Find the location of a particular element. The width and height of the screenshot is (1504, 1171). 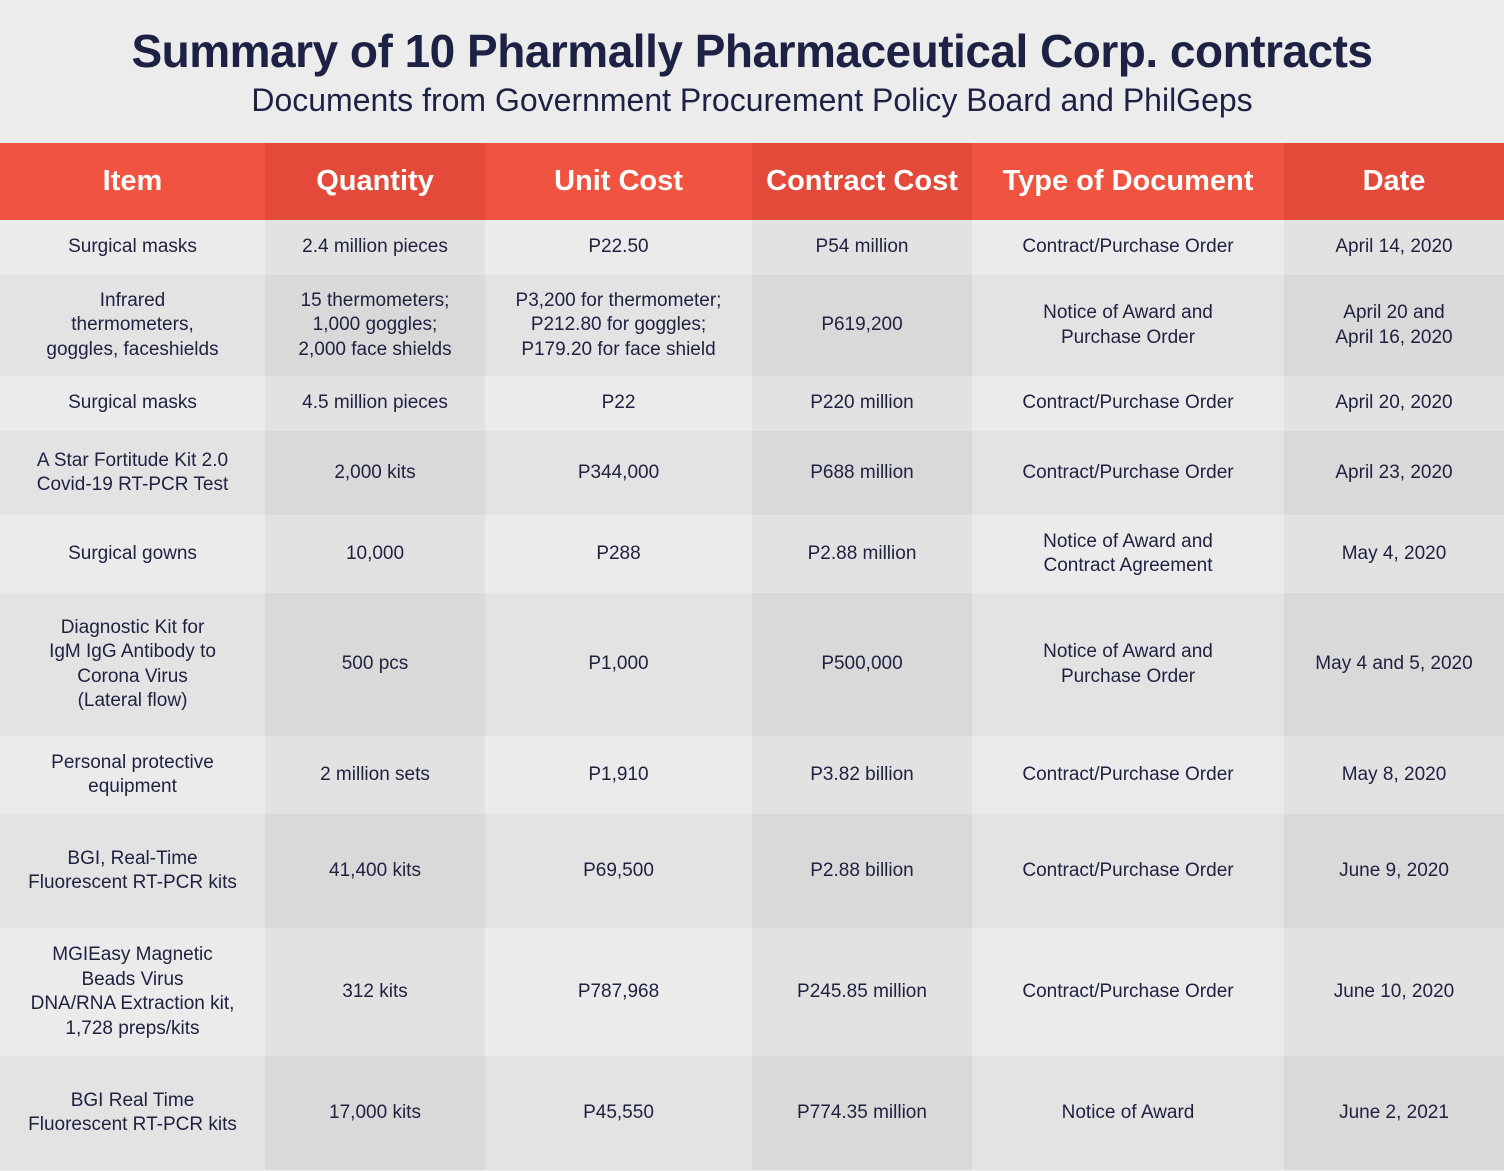

cell-unit-cost: P69,500 is located at coordinates (618, 871).